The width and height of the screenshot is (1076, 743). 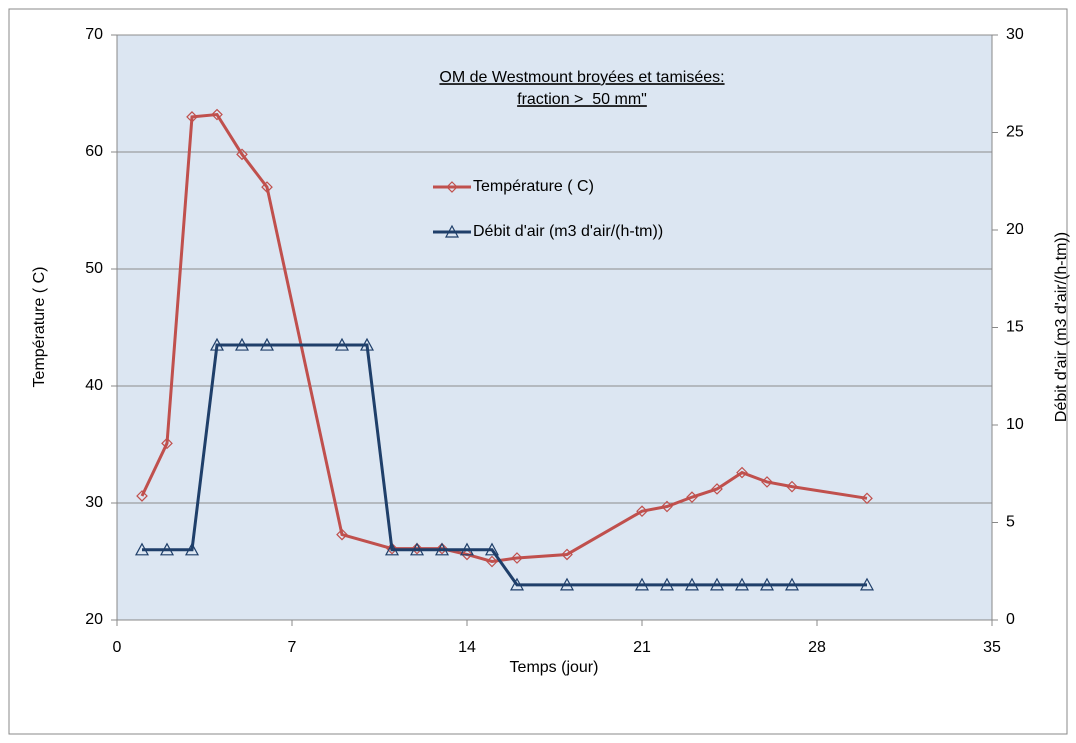 I want to click on y-tick-label: 20, so click(x=94, y=619).